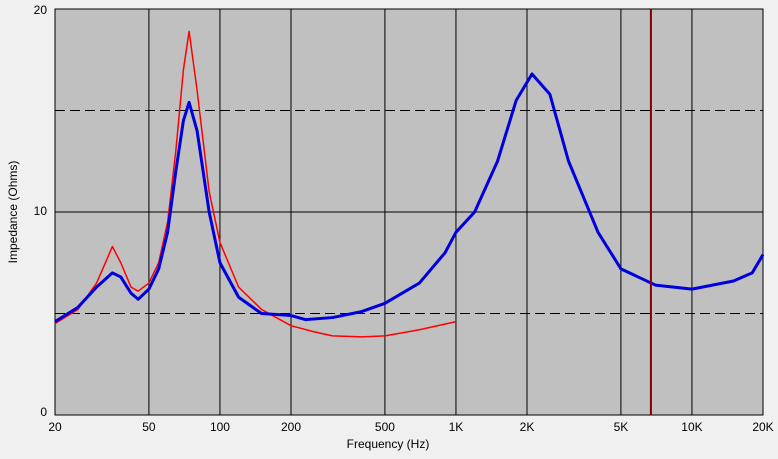 The height and width of the screenshot is (459, 778). Describe the element at coordinates (388, 444) in the screenshot. I see `x-axis-title: Frequency (Hz)` at that location.